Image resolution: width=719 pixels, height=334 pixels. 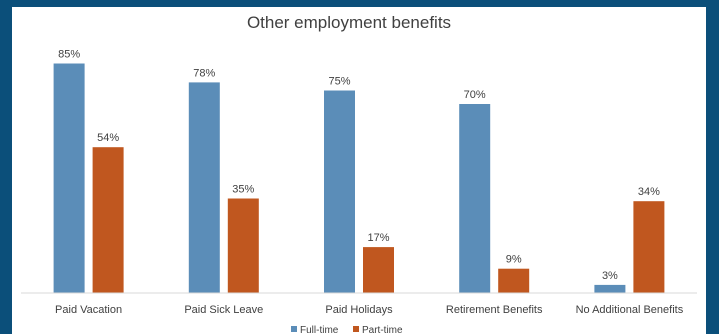 I want to click on data-label-full-time-5: 3%, so click(x=610, y=276).